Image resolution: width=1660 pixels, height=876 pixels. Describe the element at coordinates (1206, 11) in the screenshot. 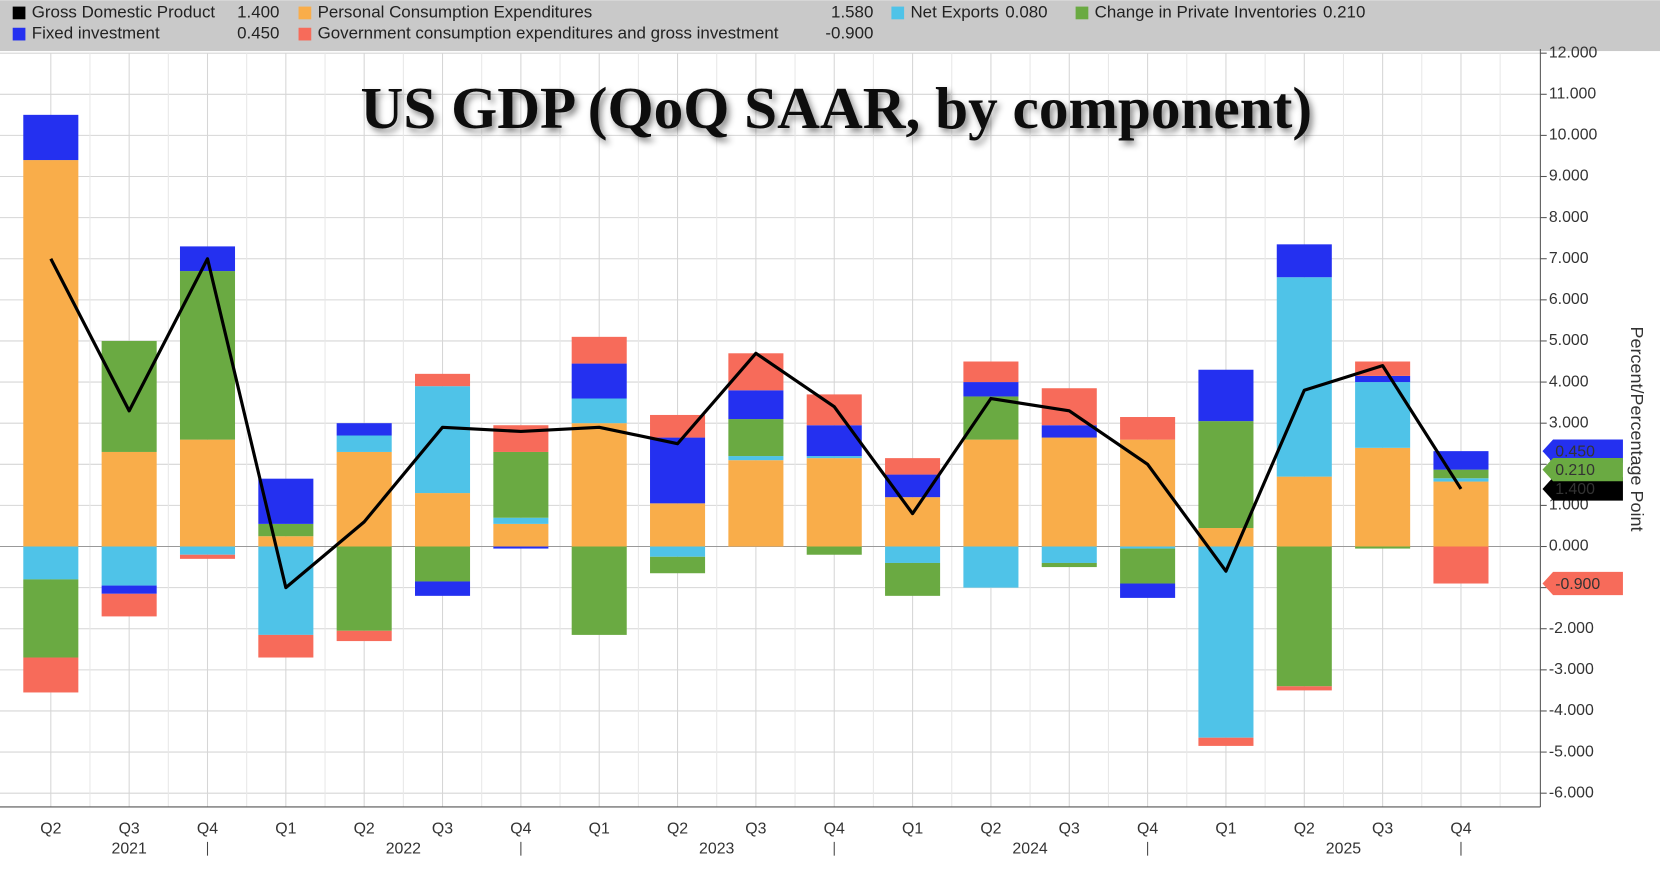

I see `legend-label: Change in Private Inventories` at that location.